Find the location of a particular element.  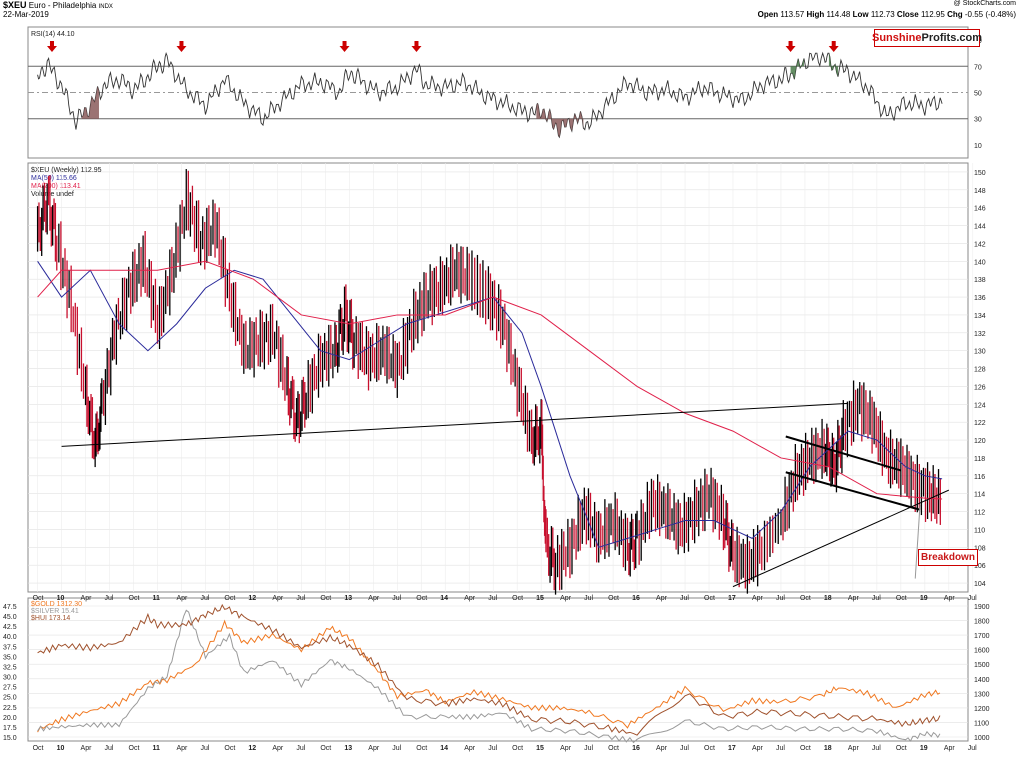

rsi-line is located at coordinates (490, 95).